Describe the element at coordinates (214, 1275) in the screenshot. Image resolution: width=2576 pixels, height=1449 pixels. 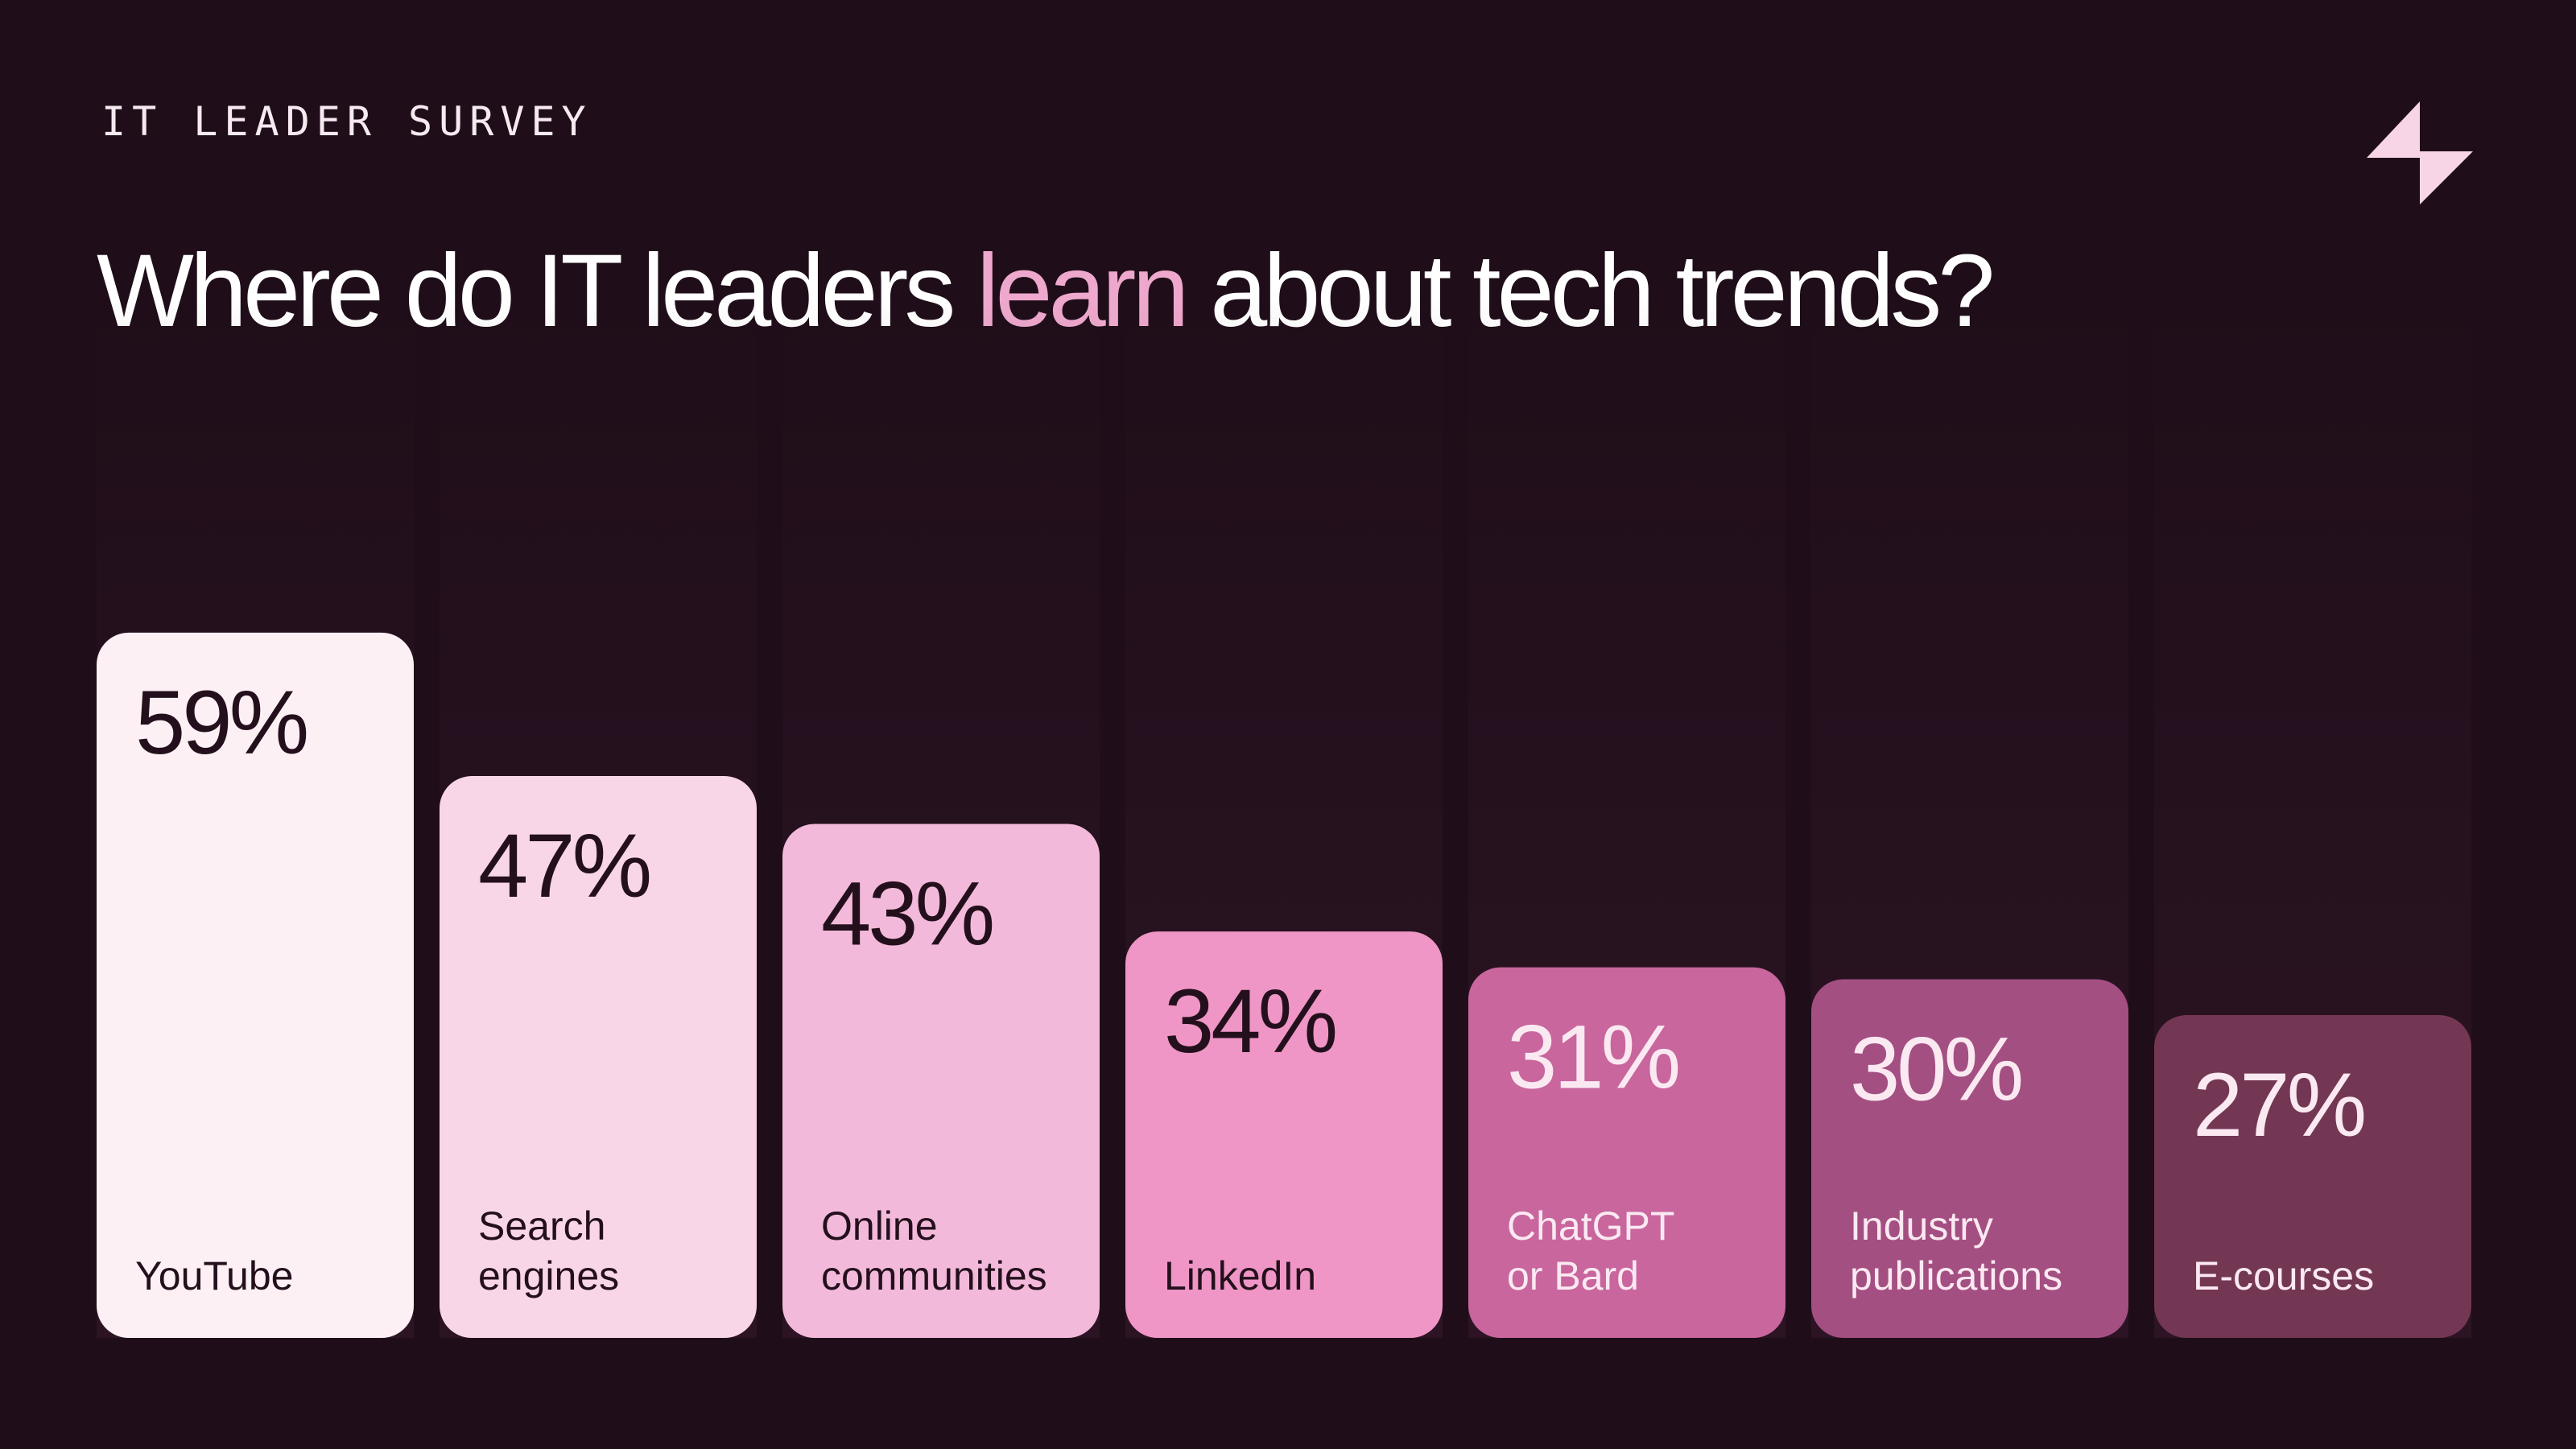
I see `bar-category-label: YouTube` at that location.